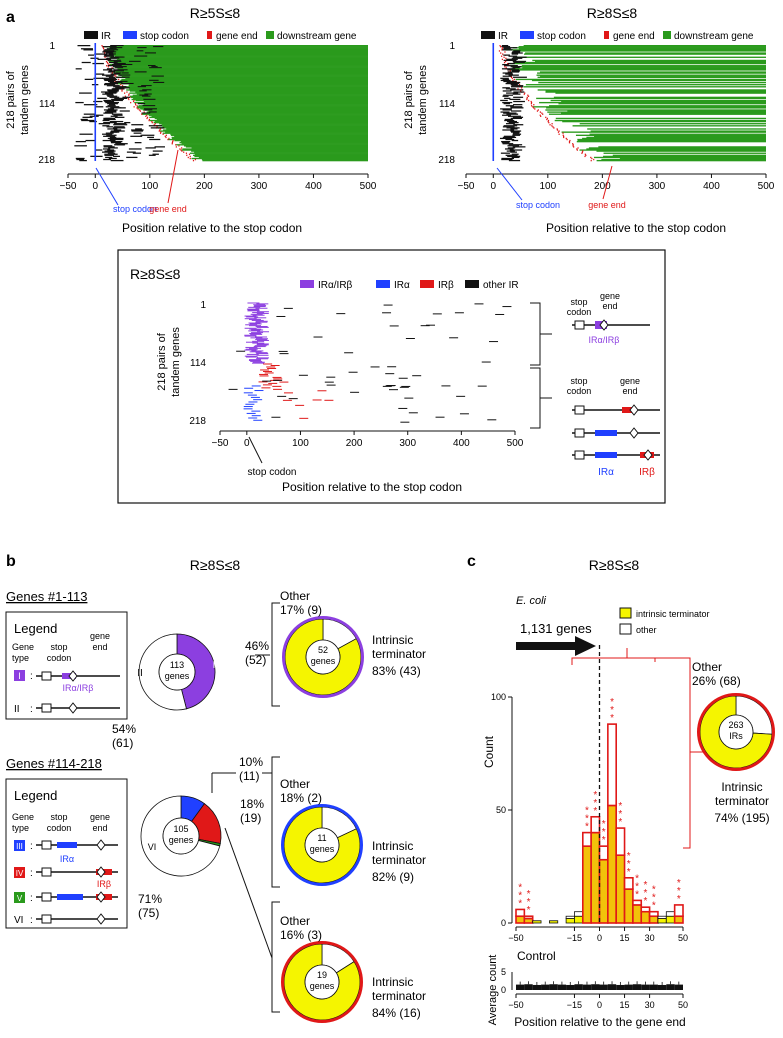 This screenshot has width=783, height=1038. What do you see at coordinates (625, 938) in the screenshot?
I see `x-tick-label: 15` at bounding box center [625, 938].